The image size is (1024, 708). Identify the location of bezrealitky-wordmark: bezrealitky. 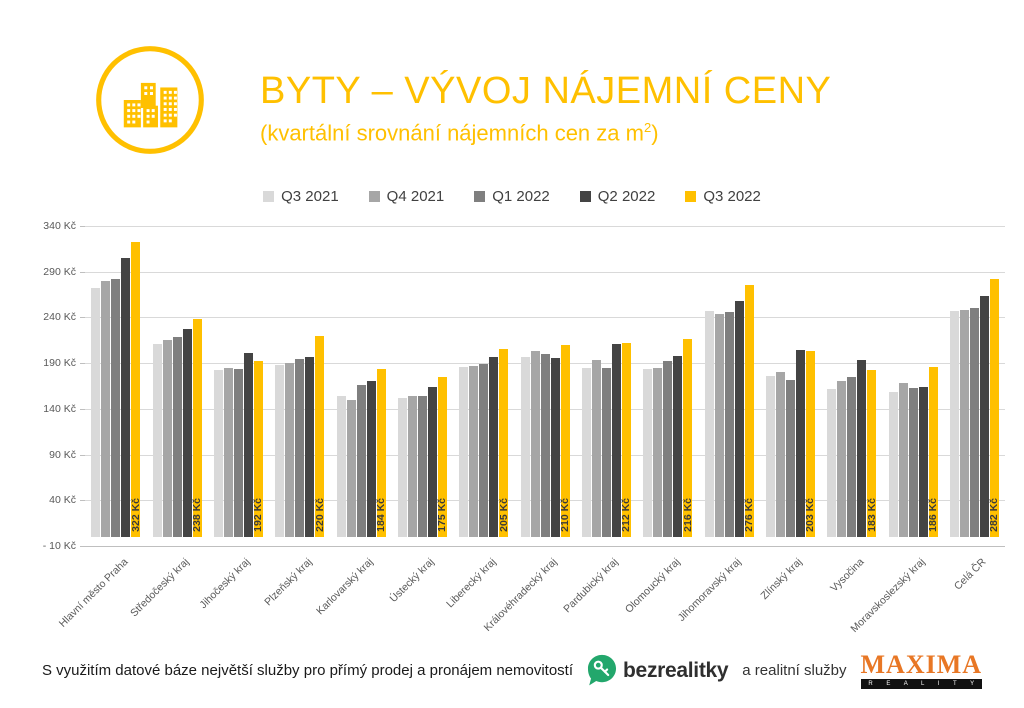
(676, 670).